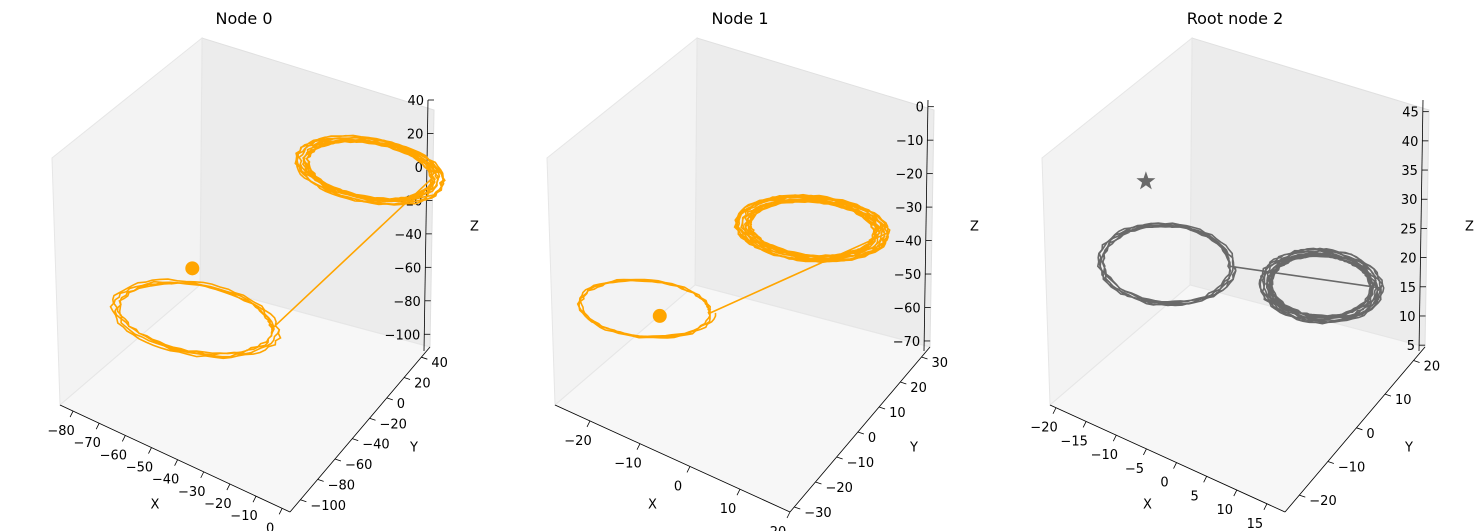 The width and height of the screenshot is (1479, 531). Describe the element at coordinates (909, 141) in the screenshot. I see `z-tick-label: −10` at that location.